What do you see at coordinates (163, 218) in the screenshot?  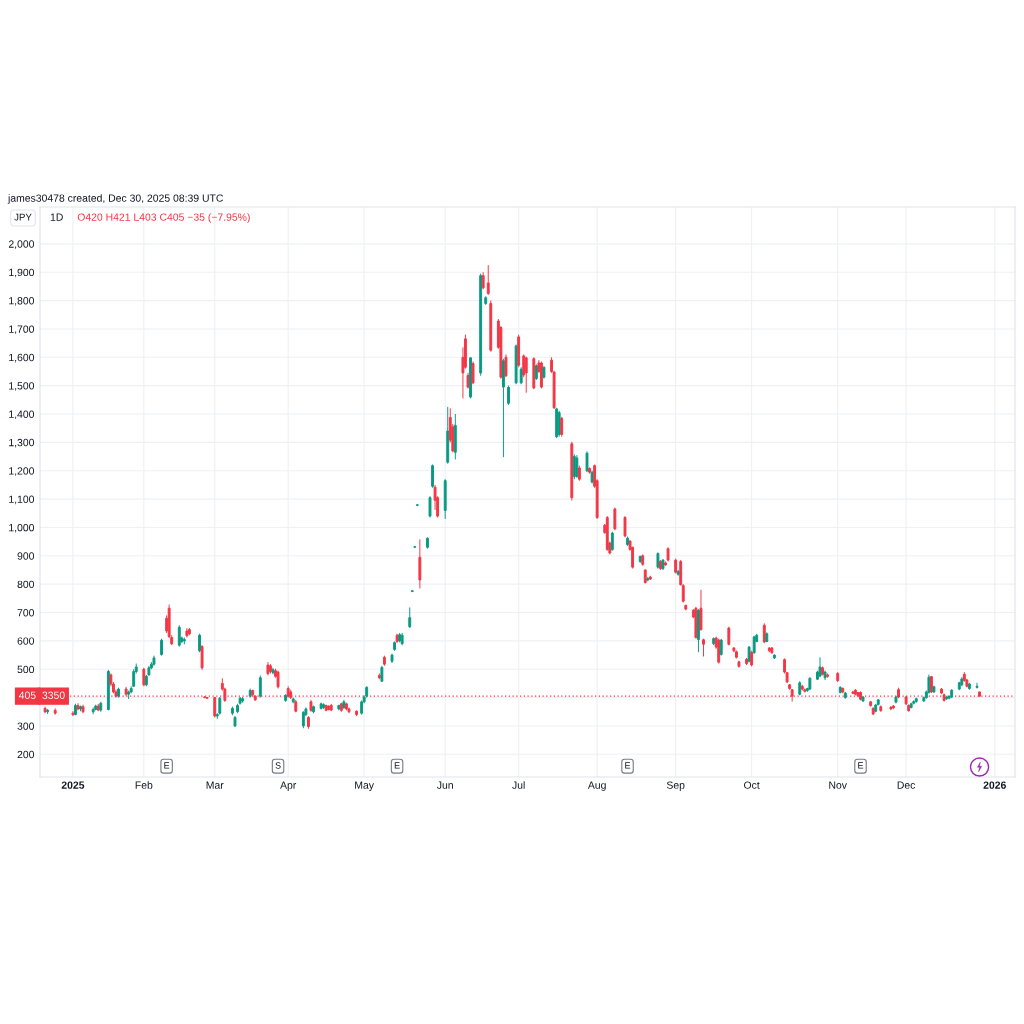 I see `text: O420 H421 L403 C405 −35 (−7.95%)` at bounding box center [163, 218].